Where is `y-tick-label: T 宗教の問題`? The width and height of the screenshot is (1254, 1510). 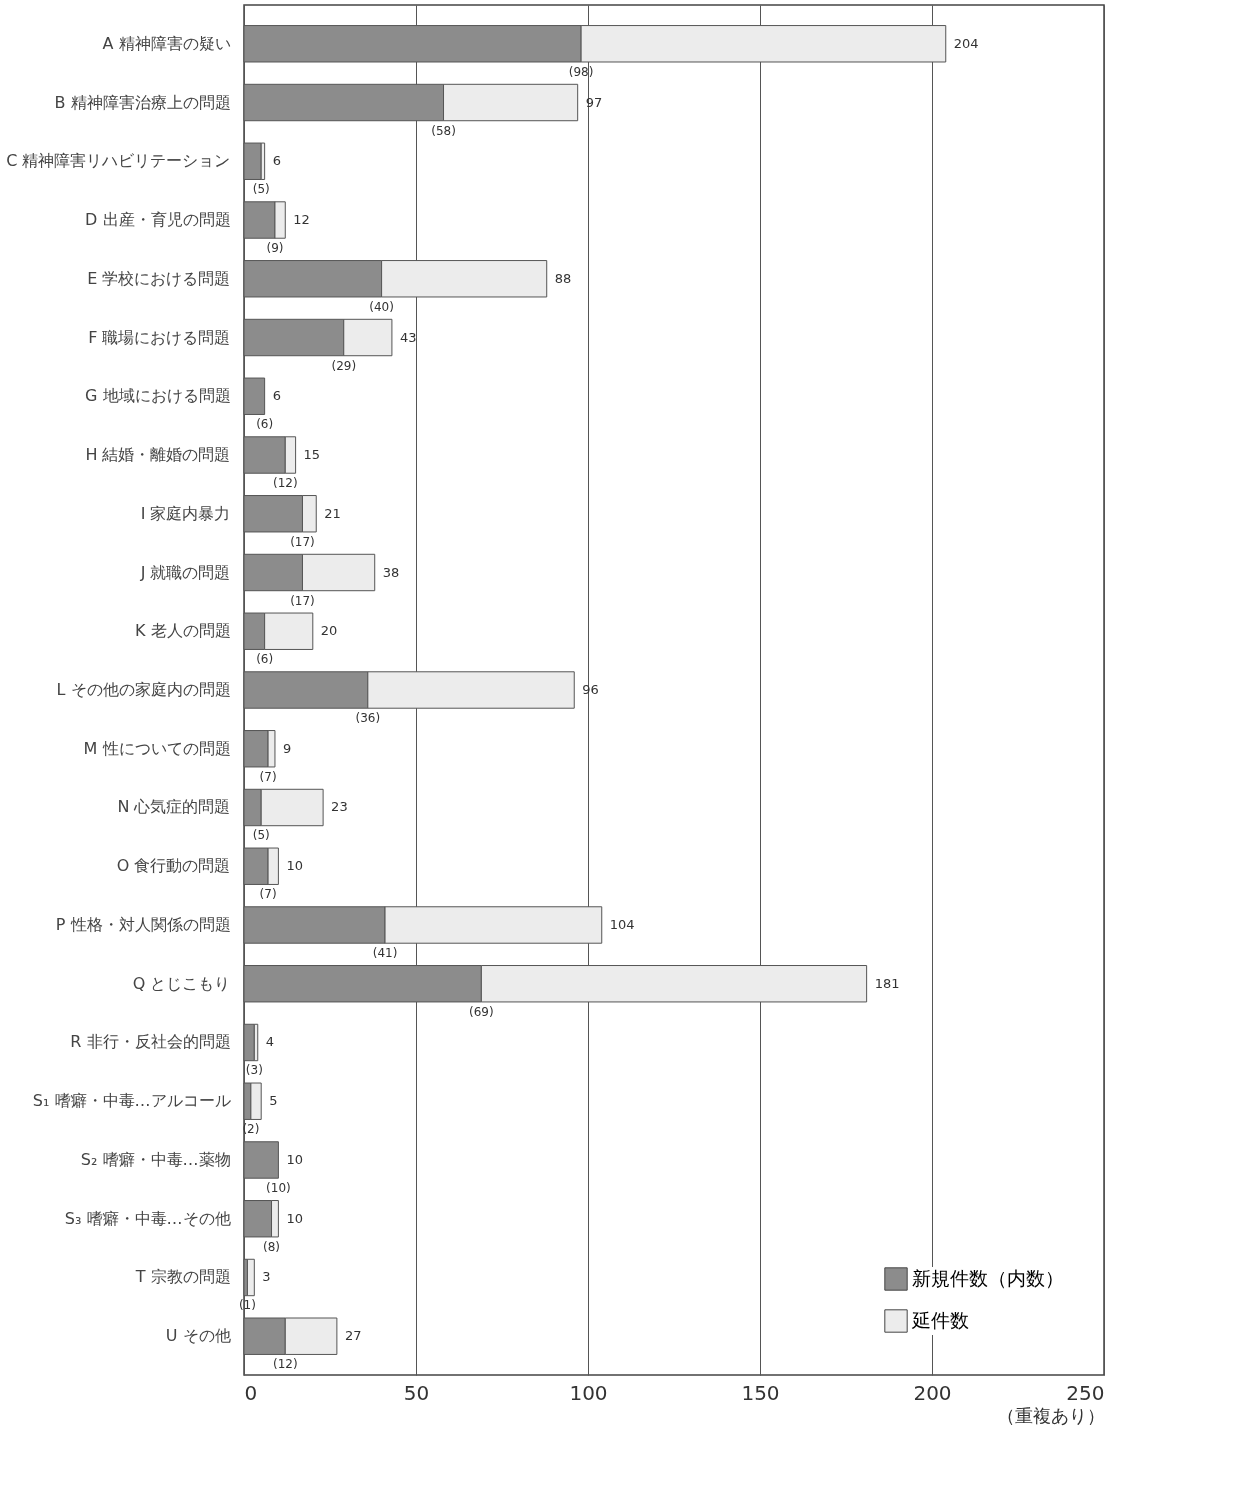
y-tick-label: T 宗教の問題 is located at coordinates (182, 1277).